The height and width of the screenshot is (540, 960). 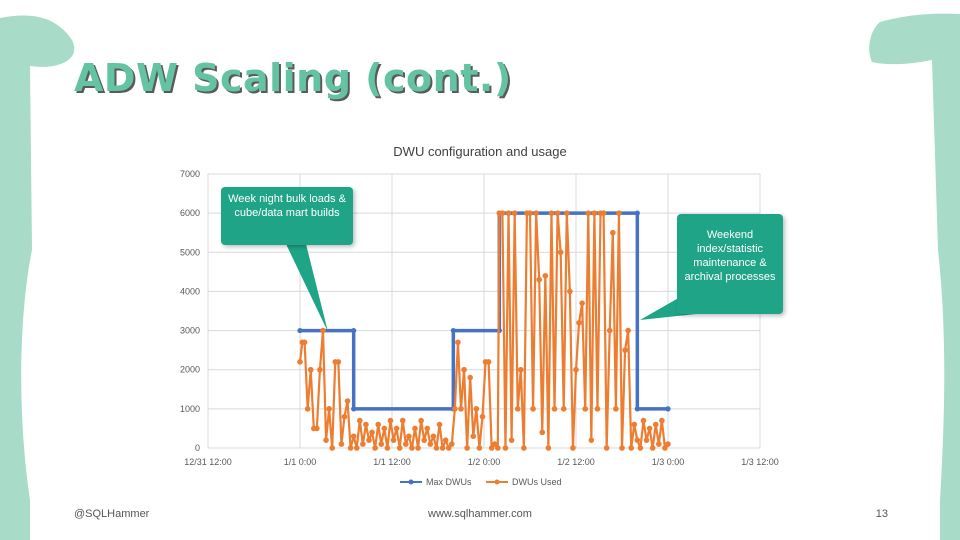 I want to click on x-tick-label: 1/2 0:00, so click(x=484, y=462).